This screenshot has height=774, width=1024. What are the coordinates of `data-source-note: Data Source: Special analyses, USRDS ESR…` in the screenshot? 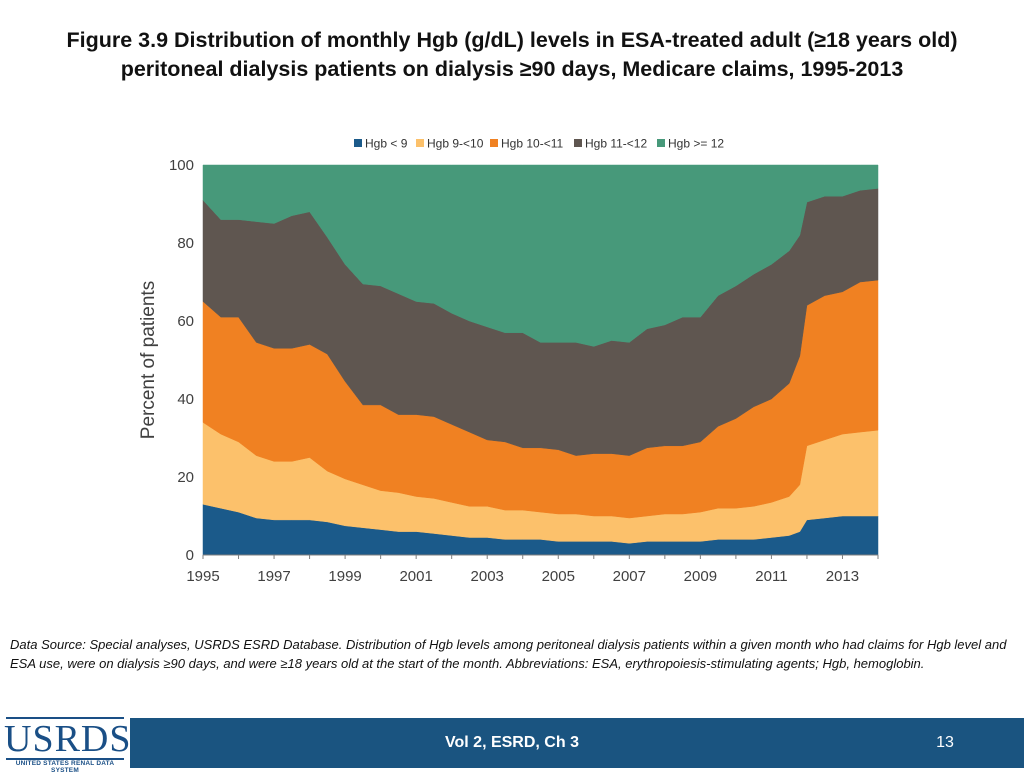 It's located at (508, 654).